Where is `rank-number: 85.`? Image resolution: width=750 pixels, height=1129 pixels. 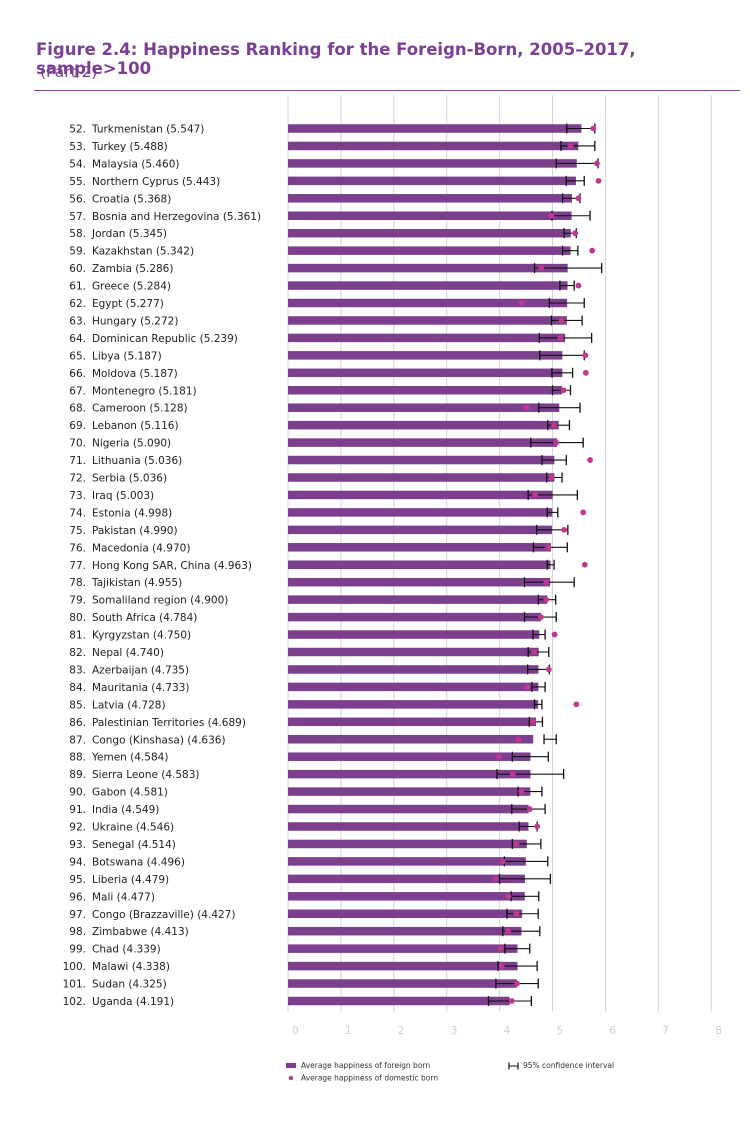
rank-number: 85. is located at coordinates (77, 705).